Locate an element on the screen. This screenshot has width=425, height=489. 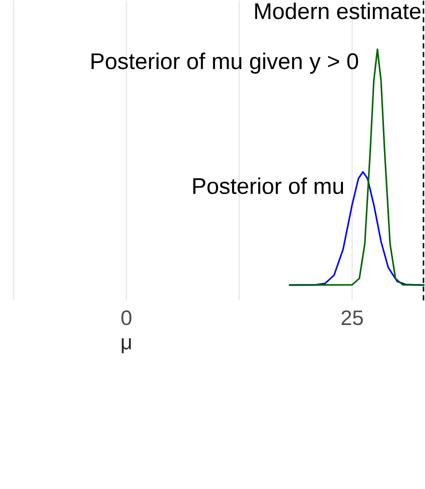
ref-line-label: Modern estimate is located at coordinates (337, 11).